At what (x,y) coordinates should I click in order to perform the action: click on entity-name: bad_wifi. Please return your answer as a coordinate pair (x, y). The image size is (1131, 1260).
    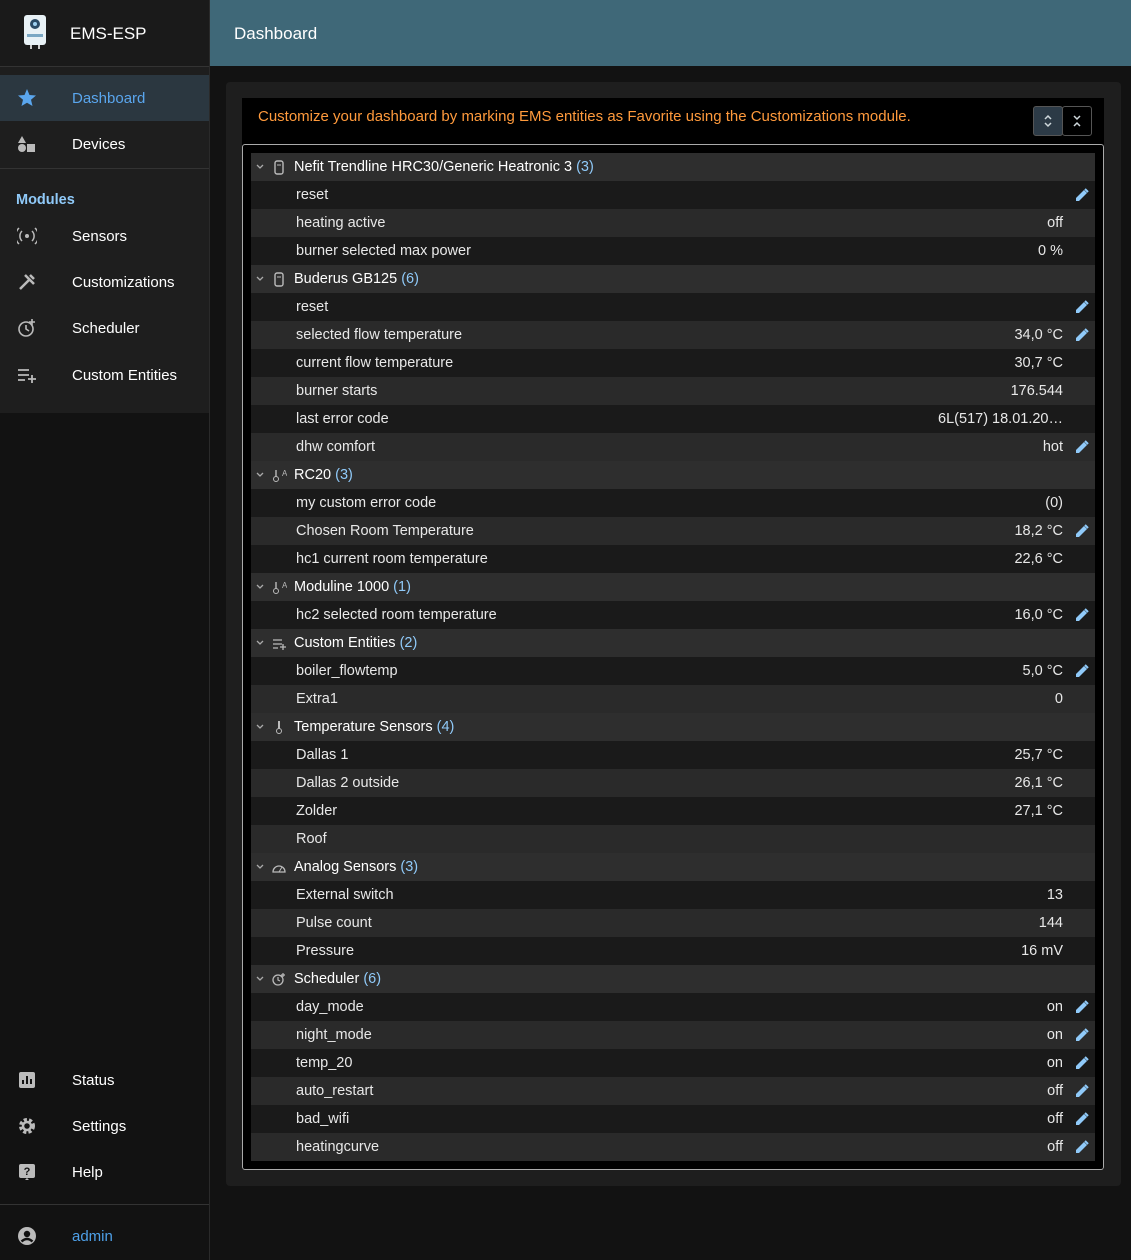
    Looking at the image, I should click on (323, 1119).